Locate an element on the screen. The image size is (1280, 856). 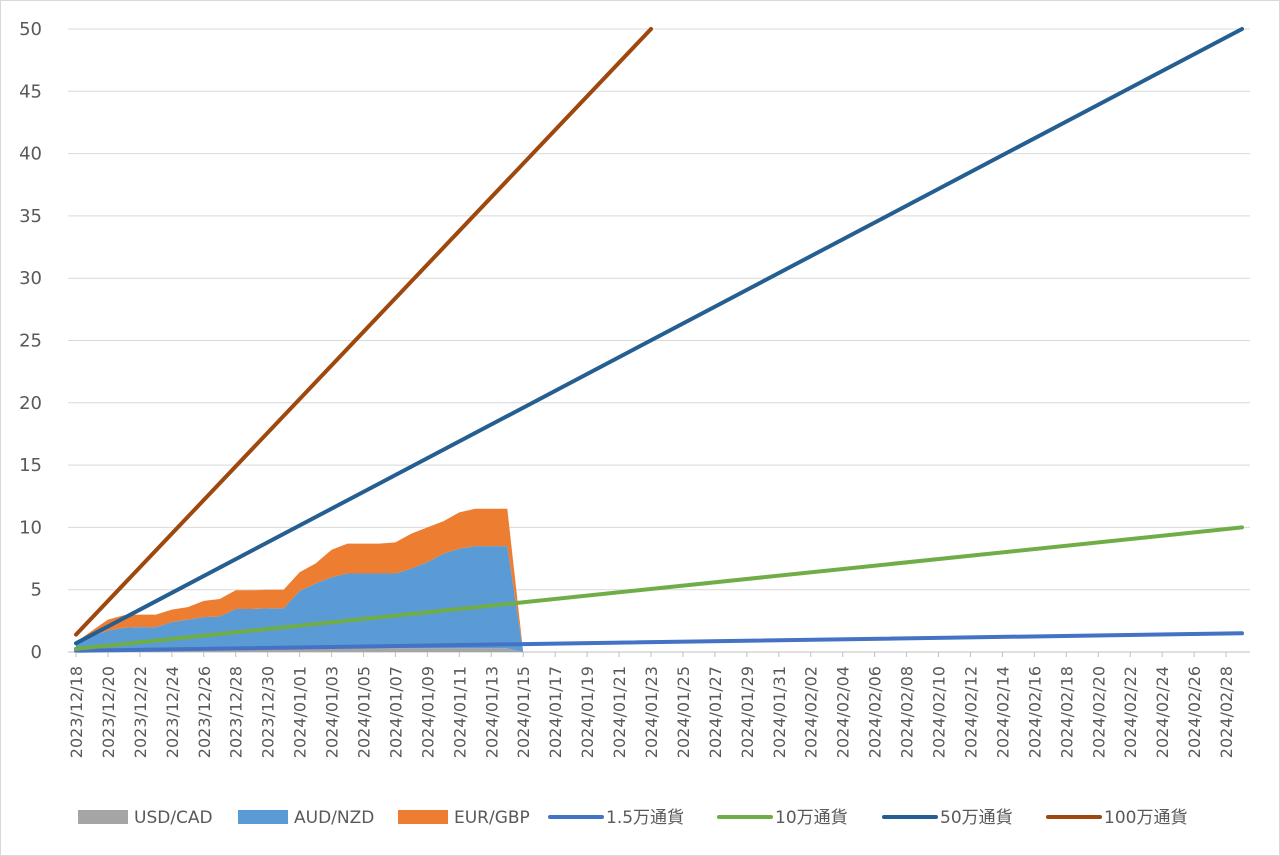
x-tick-label: 2024/01/03 is located at coordinates (332, 712).